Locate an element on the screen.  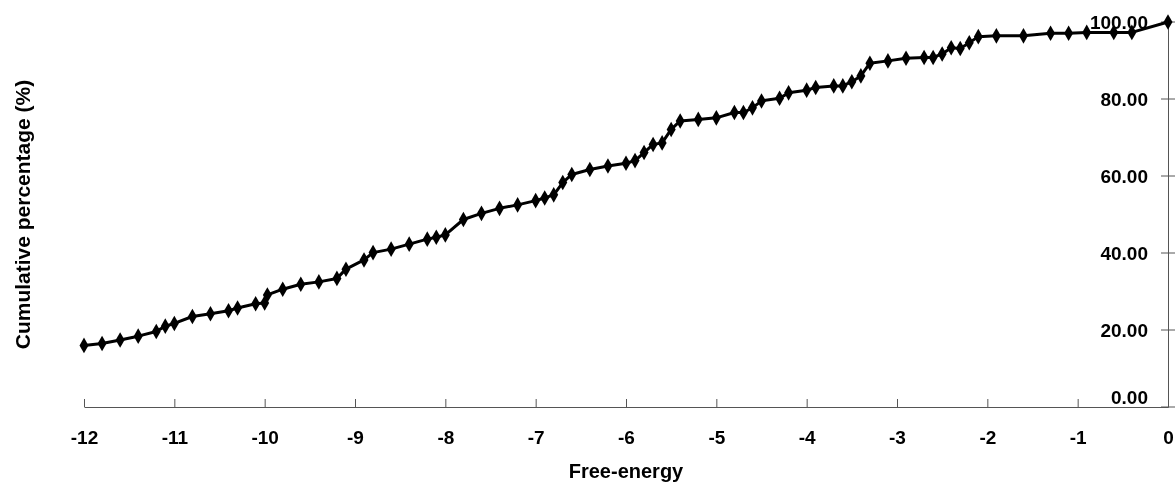
y-tick-label: 40.00 is located at coordinates (1124, 253).